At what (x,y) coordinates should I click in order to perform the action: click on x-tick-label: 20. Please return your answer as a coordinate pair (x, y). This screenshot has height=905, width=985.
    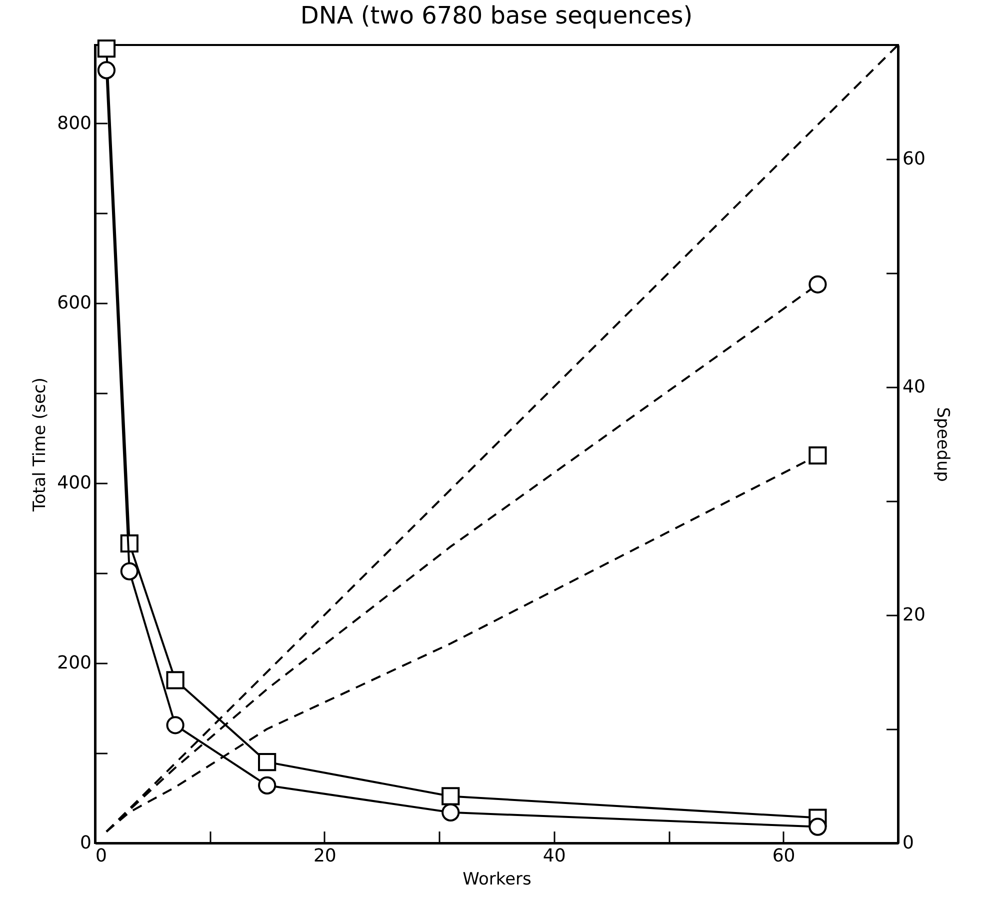
    Looking at the image, I should click on (324, 856).